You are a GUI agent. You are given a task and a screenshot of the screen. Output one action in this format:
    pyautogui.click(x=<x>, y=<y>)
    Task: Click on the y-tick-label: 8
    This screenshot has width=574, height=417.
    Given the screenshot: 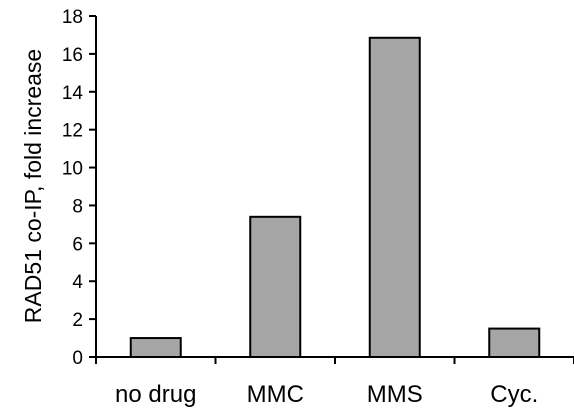 What is the action you would take?
    pyautogui.click(x=77, y=206)
    